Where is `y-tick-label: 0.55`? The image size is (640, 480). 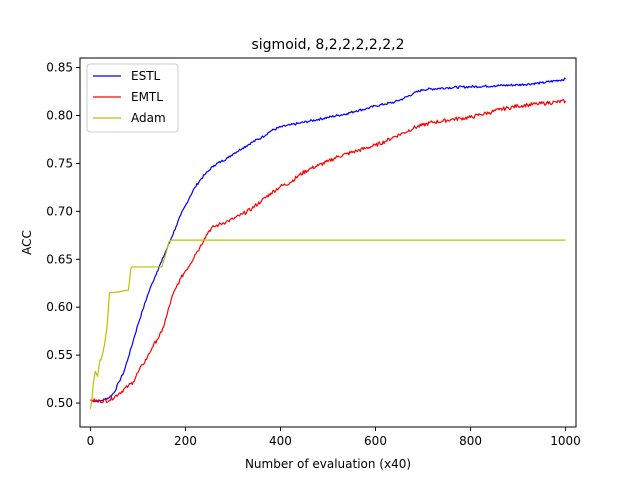
y-tick-label: 0.55 is located at coordinates (59, 355).